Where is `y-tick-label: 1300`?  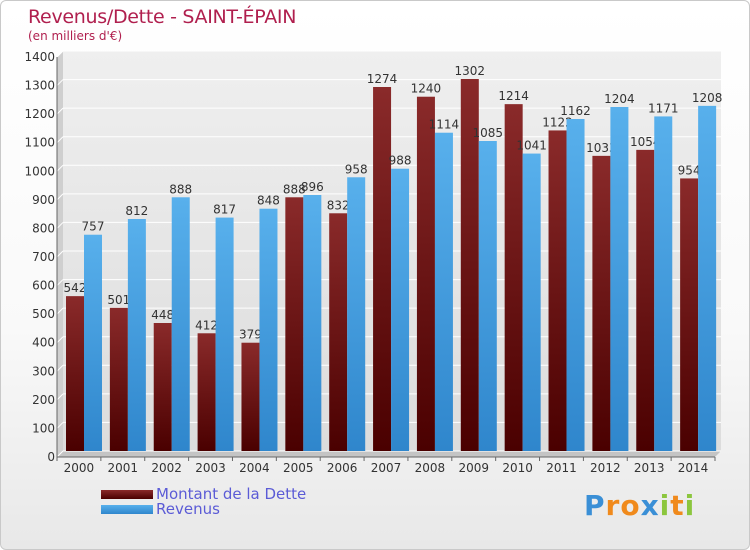 y-tick-label: 1300 is located at coordinates (39, 86).